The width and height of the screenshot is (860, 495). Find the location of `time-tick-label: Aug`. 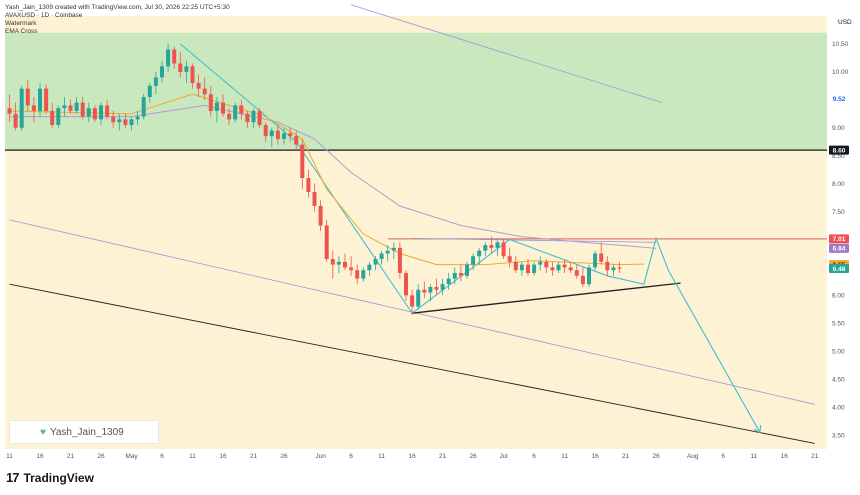

time-tick-label: Aug is located at coordinates (693, 456).